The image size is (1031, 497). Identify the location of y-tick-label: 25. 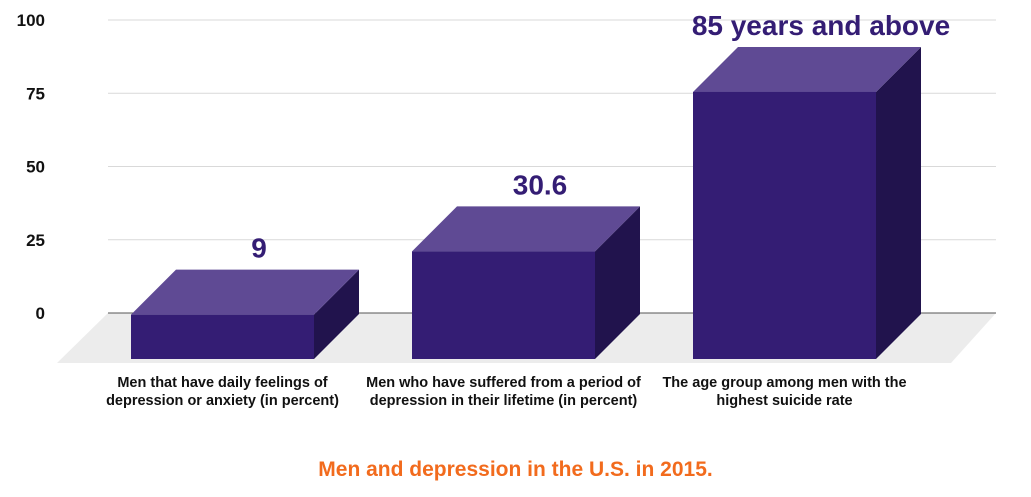
(35, 240).